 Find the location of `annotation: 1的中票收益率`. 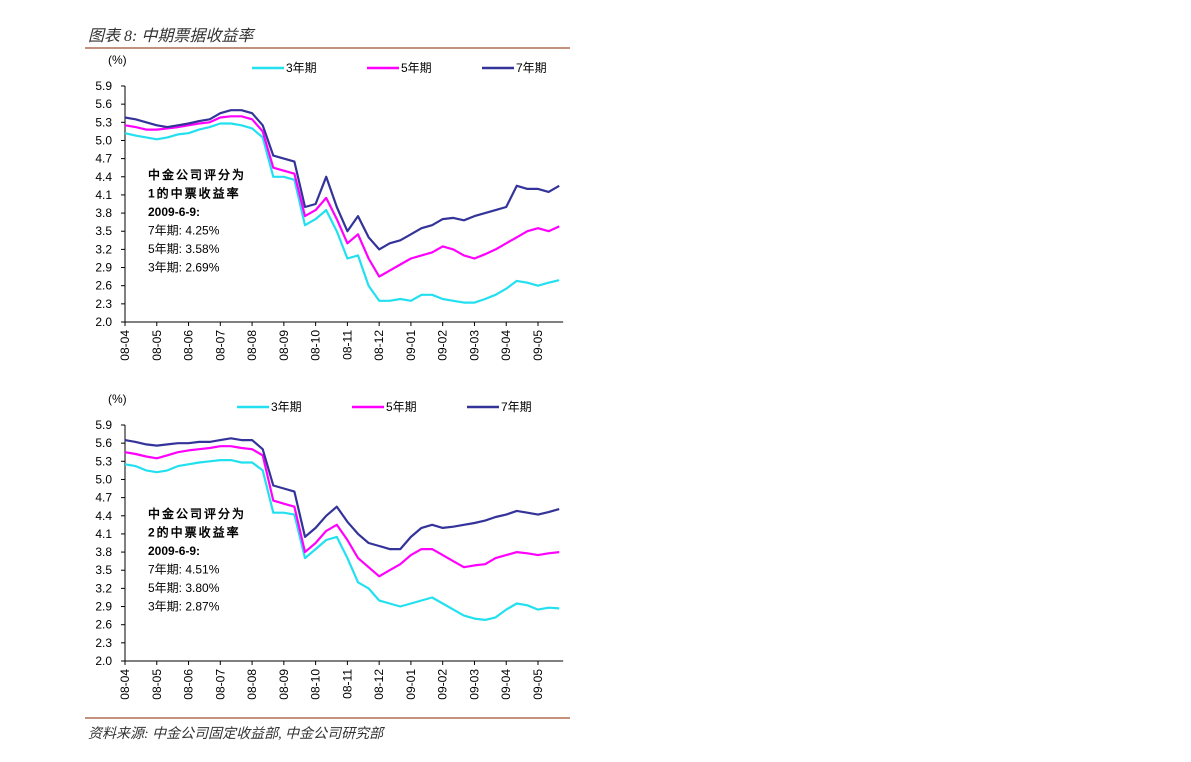

annotation: 1的中票收益率 is located at coordinates (194, 193).